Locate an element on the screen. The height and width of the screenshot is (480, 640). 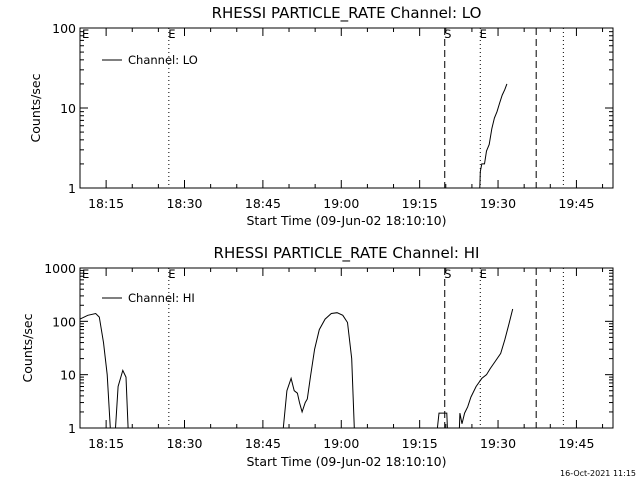
y-tick-label: 1000 is located at coordinates (60, 268).